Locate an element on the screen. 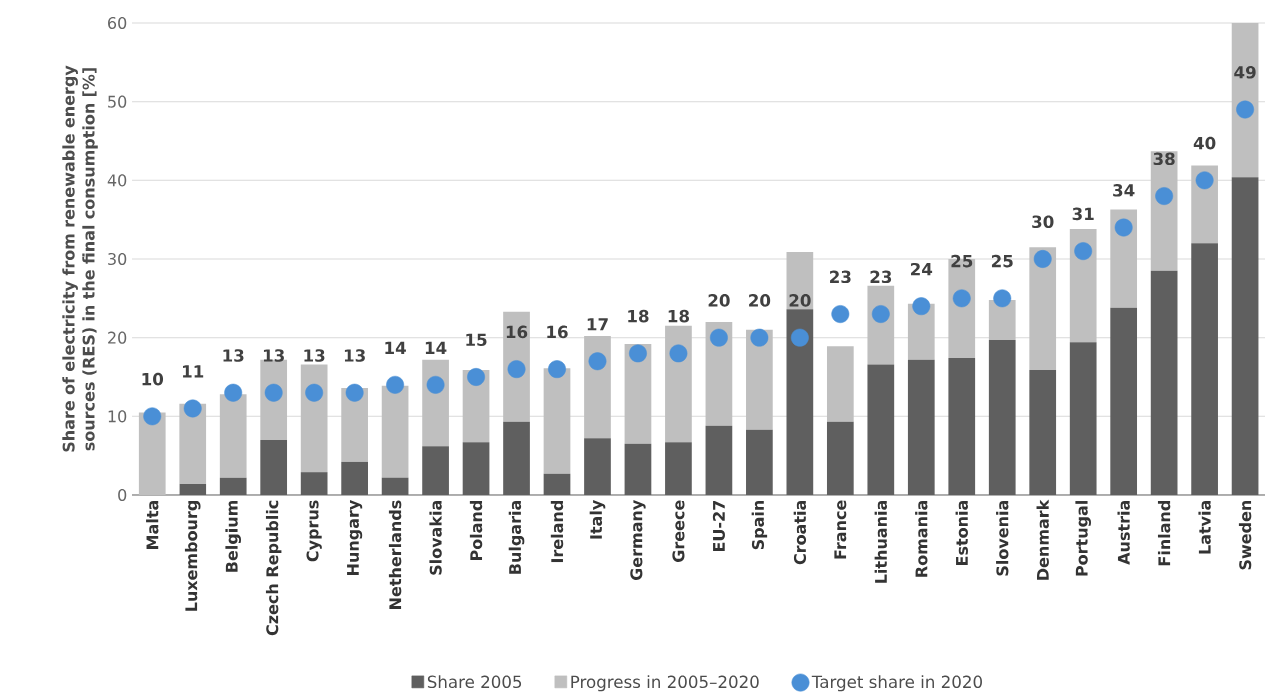 The width and height of the screenshot is (1265, 700). x-tick-label: Ireland is located at coordinates (557, 532).